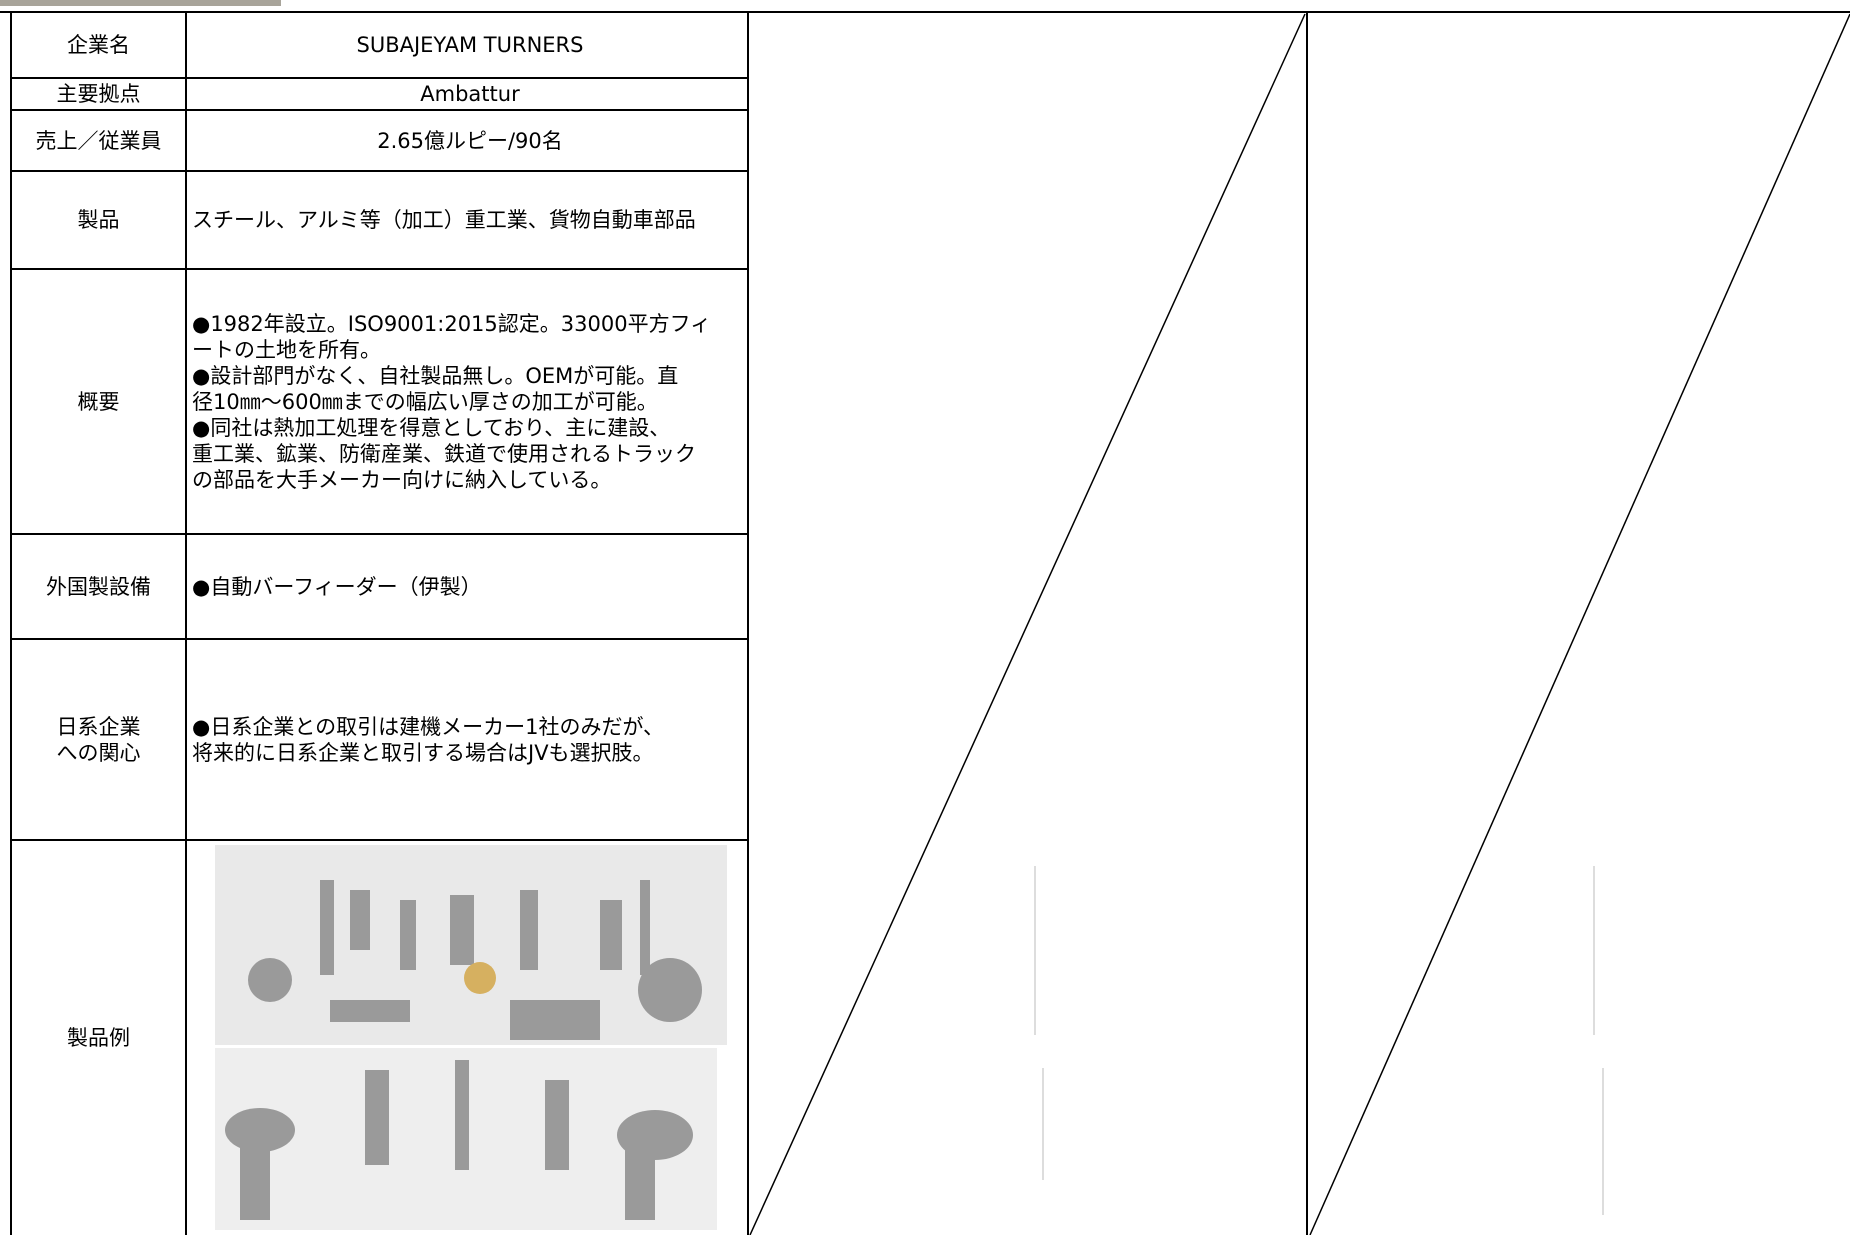 The height and width of the screenshot is (1235, 1850). I want to click on value-cell: SUBAJEYAM TURNERS, so click(467, 45).